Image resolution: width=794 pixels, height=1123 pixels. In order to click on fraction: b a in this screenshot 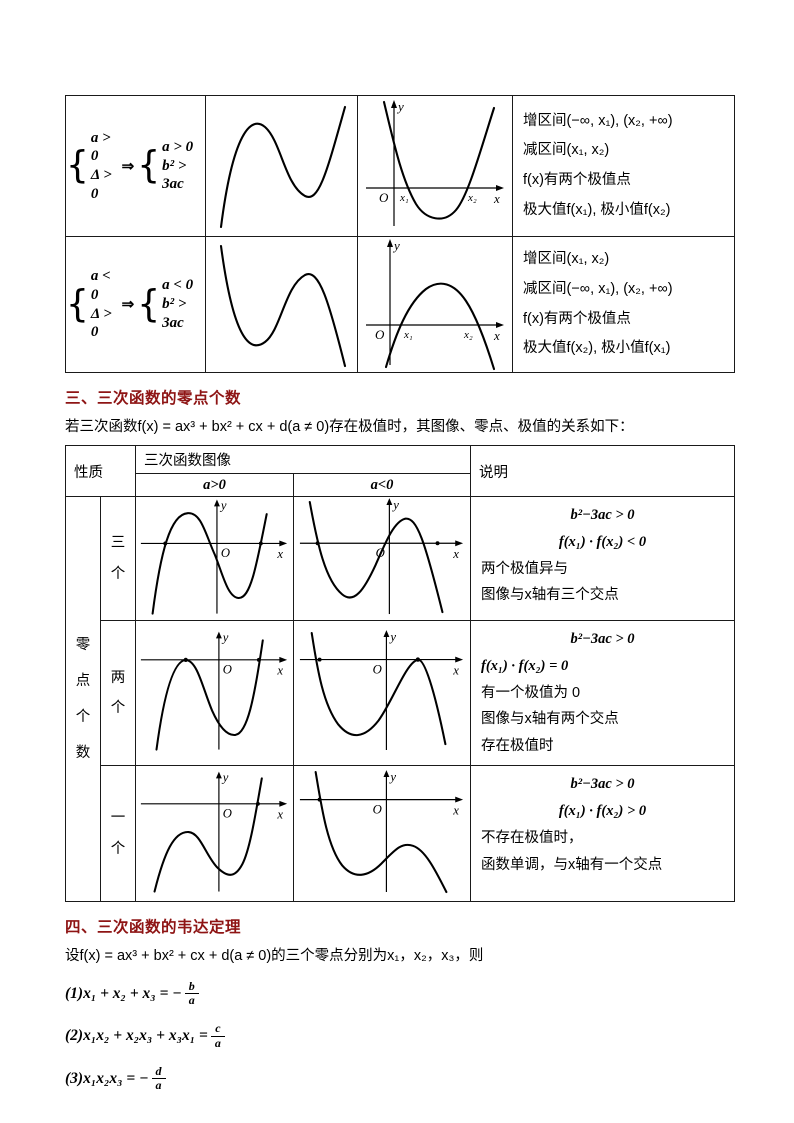, I will do `click(191, 993)`.